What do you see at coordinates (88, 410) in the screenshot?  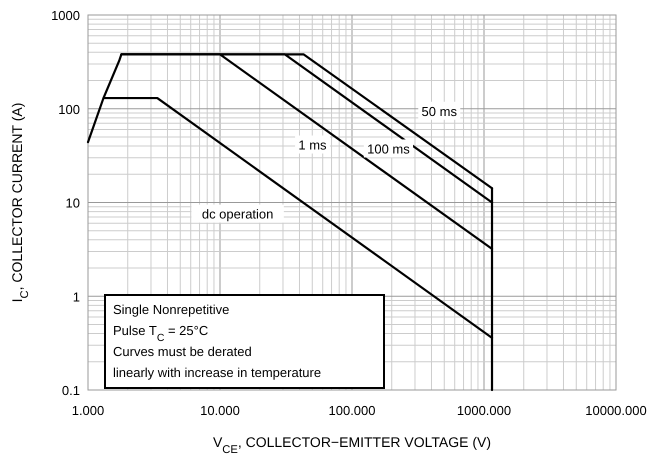 I see `x-tick-label: 1.000` at bounding box center [88, 410].